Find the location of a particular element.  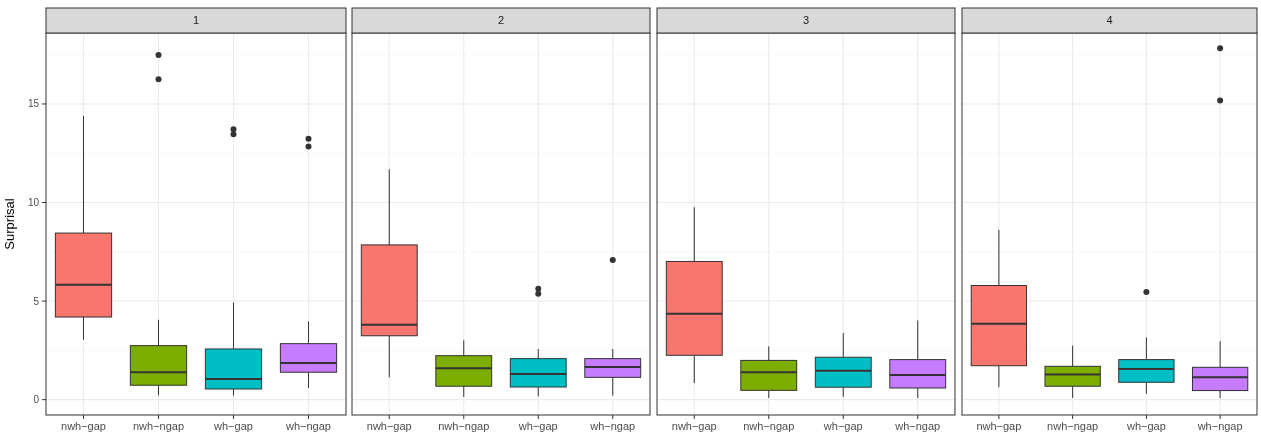

chart-title: 3 is located at coordinates (806, 20).